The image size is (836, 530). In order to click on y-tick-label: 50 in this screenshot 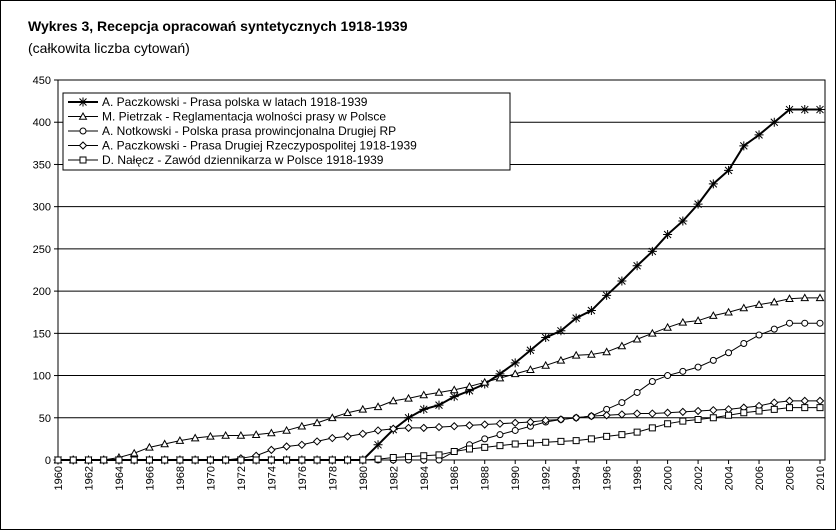, I will do `click(45, 419)`.